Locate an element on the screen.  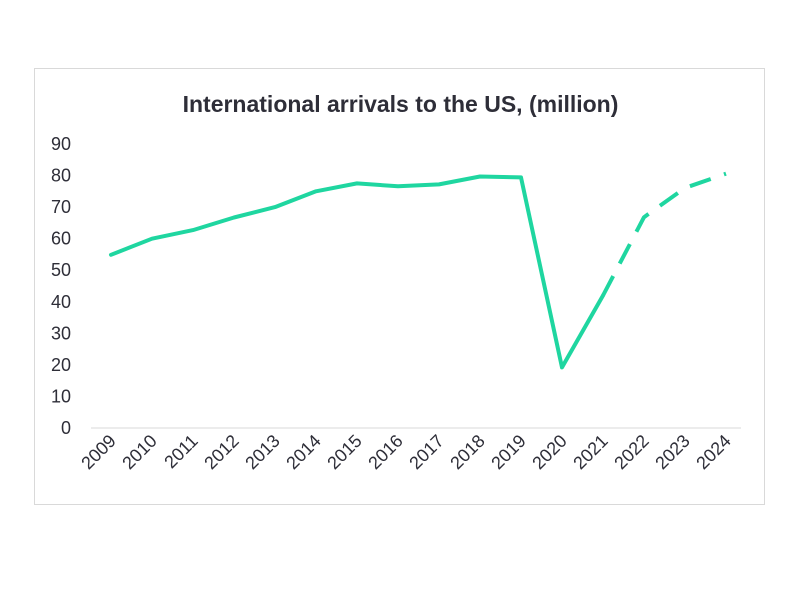
data-point-2024 is located at coordinates (726, 174).